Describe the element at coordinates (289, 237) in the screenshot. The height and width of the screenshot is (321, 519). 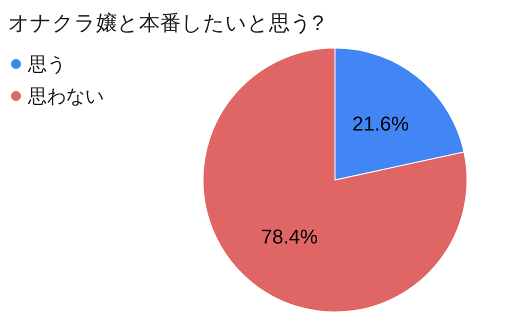
I see `data-label: 78.4%` at that location.